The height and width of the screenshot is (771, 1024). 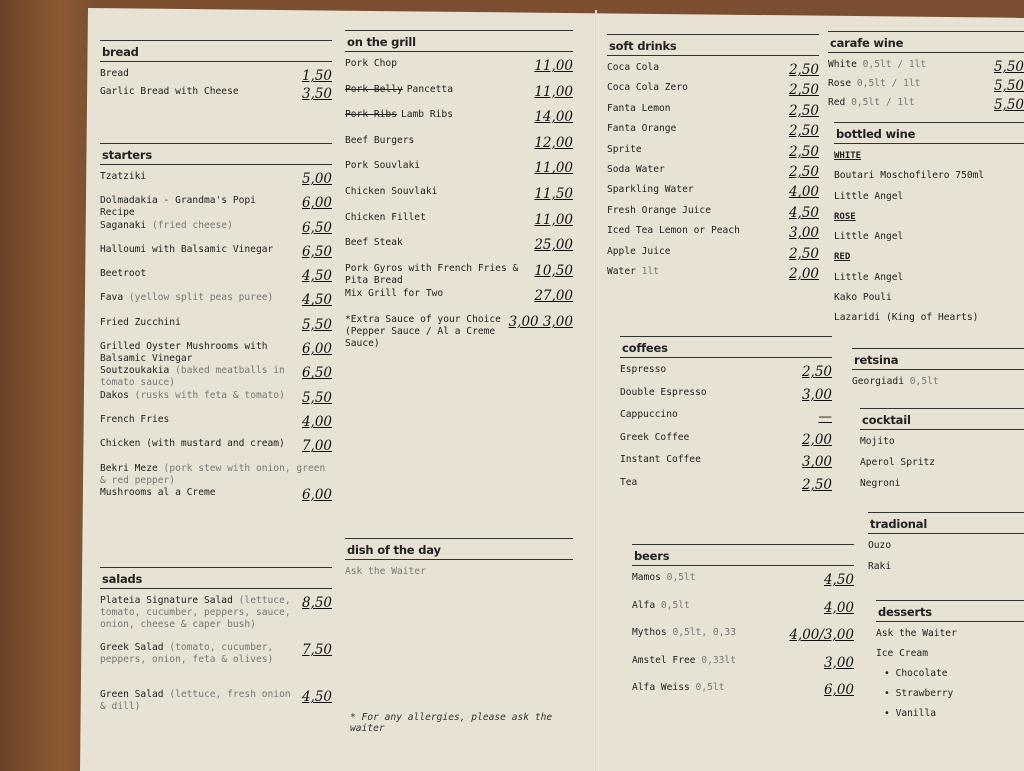 I want to click on item-text: Negroni, so click(x=942, y=484).